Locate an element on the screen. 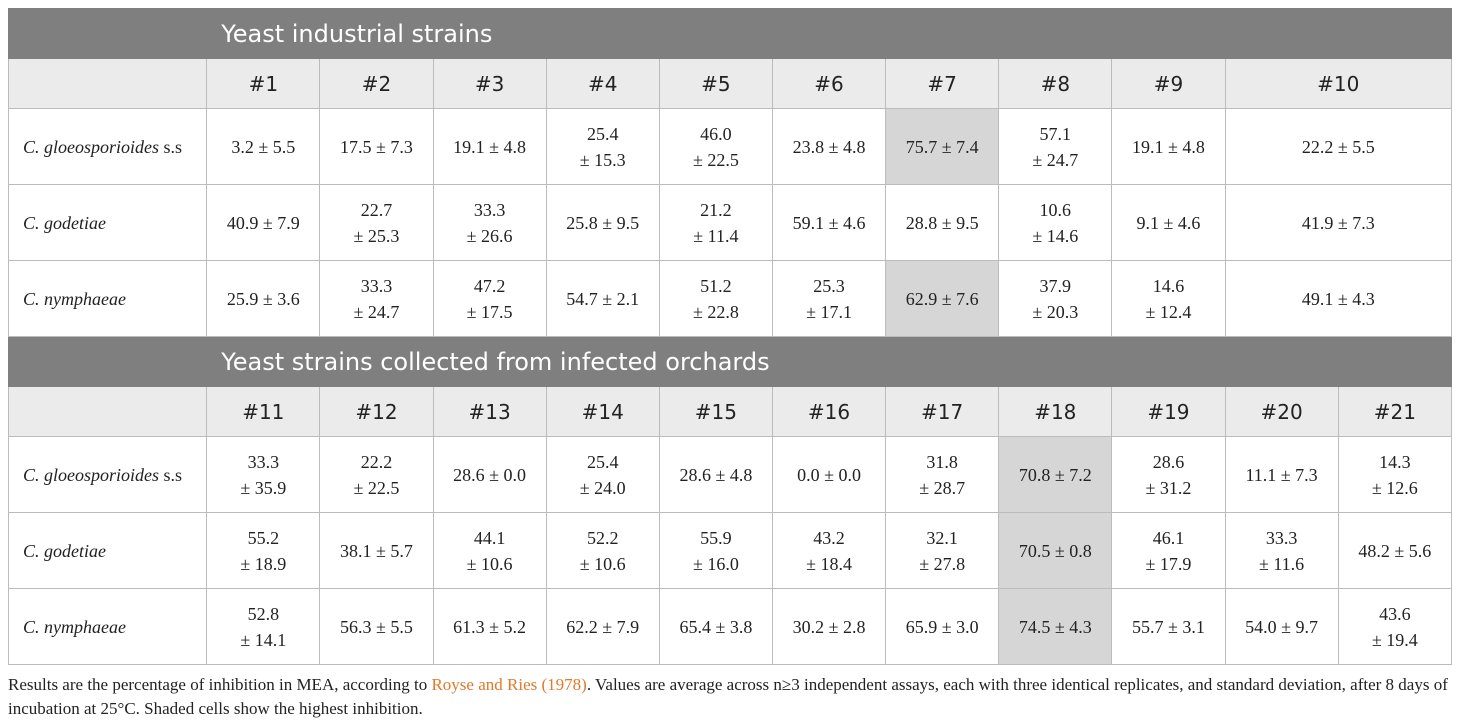 This screenshot has height=728, width=1460. value-line: ± 35.9 is located at coordinates (263, 487).